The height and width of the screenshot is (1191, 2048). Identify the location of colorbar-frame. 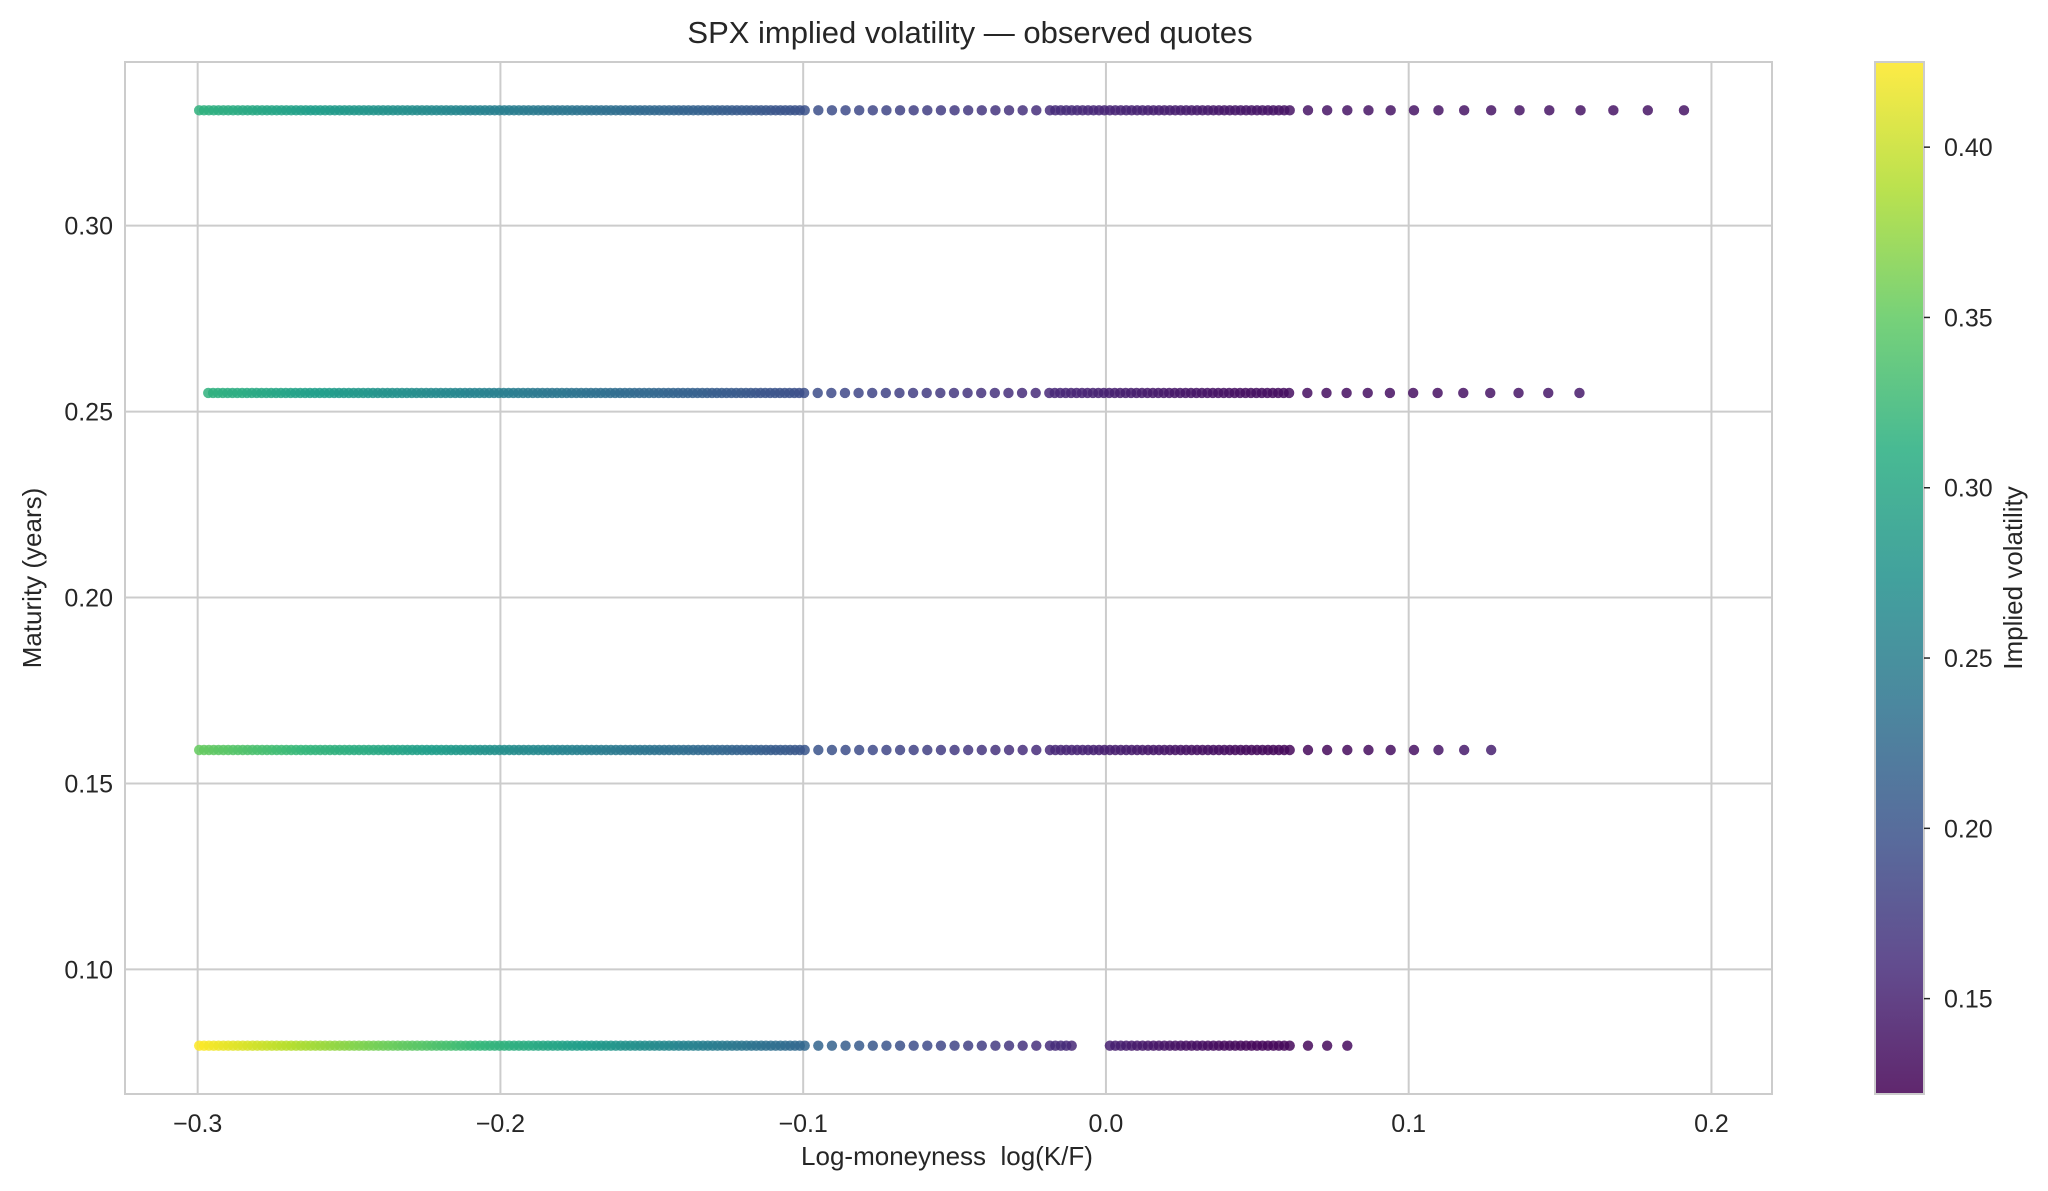
(1899, 578).